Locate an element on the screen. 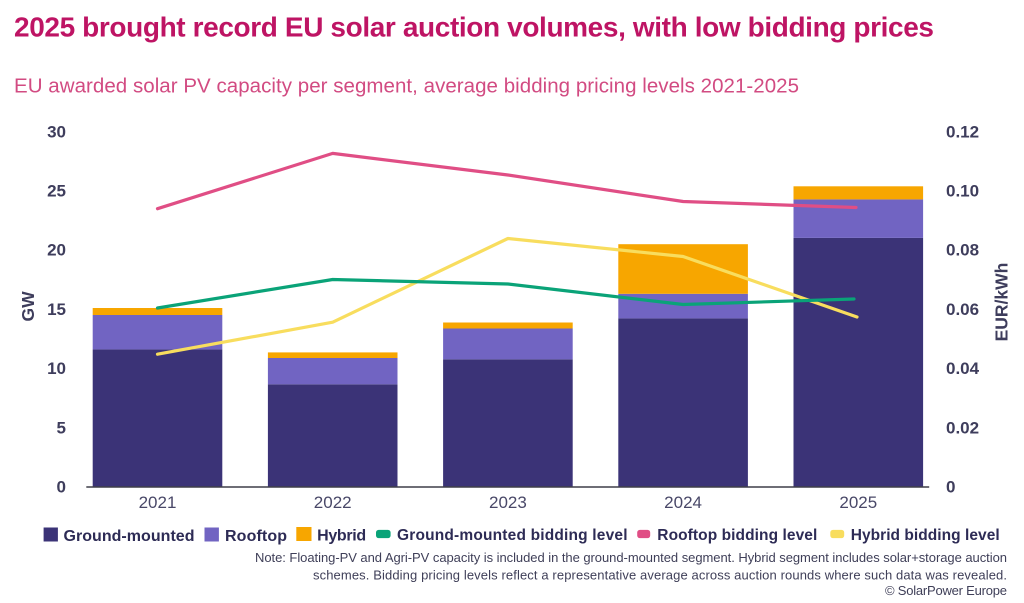  svg-text: 2024 is located at coordinates (683, 502).